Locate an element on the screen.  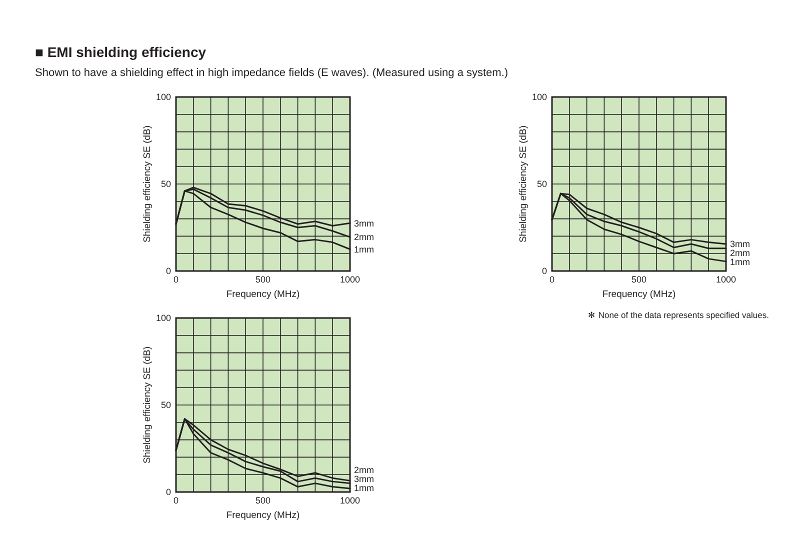
chart-title: ■ EMI shielding efficiency is located at coordinates (120, 52).